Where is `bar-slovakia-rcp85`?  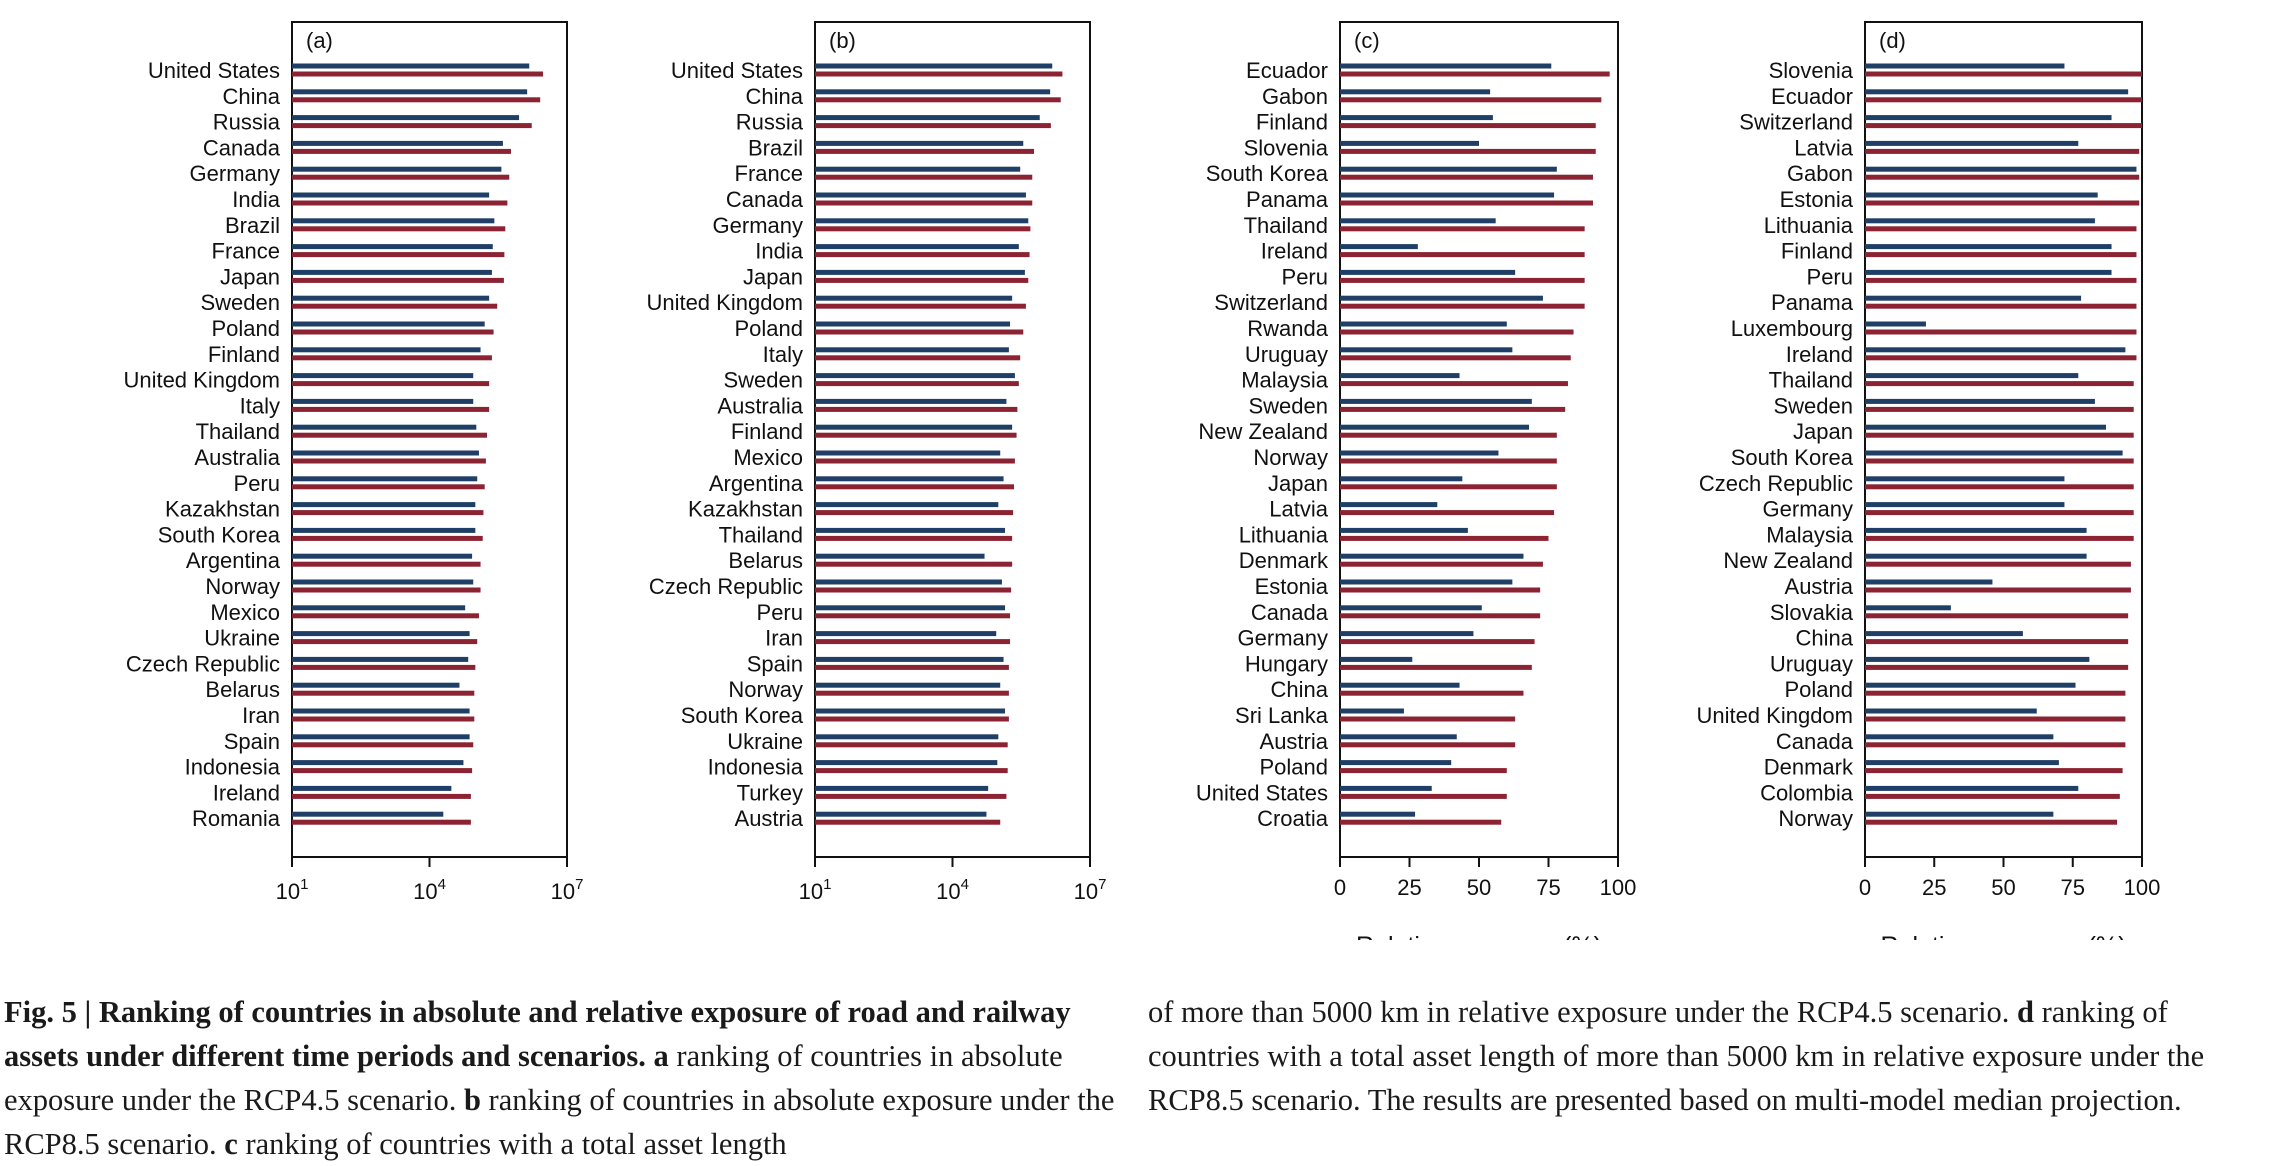 bar-slovakia-rcp85 is located at coordinates (1997, 616).